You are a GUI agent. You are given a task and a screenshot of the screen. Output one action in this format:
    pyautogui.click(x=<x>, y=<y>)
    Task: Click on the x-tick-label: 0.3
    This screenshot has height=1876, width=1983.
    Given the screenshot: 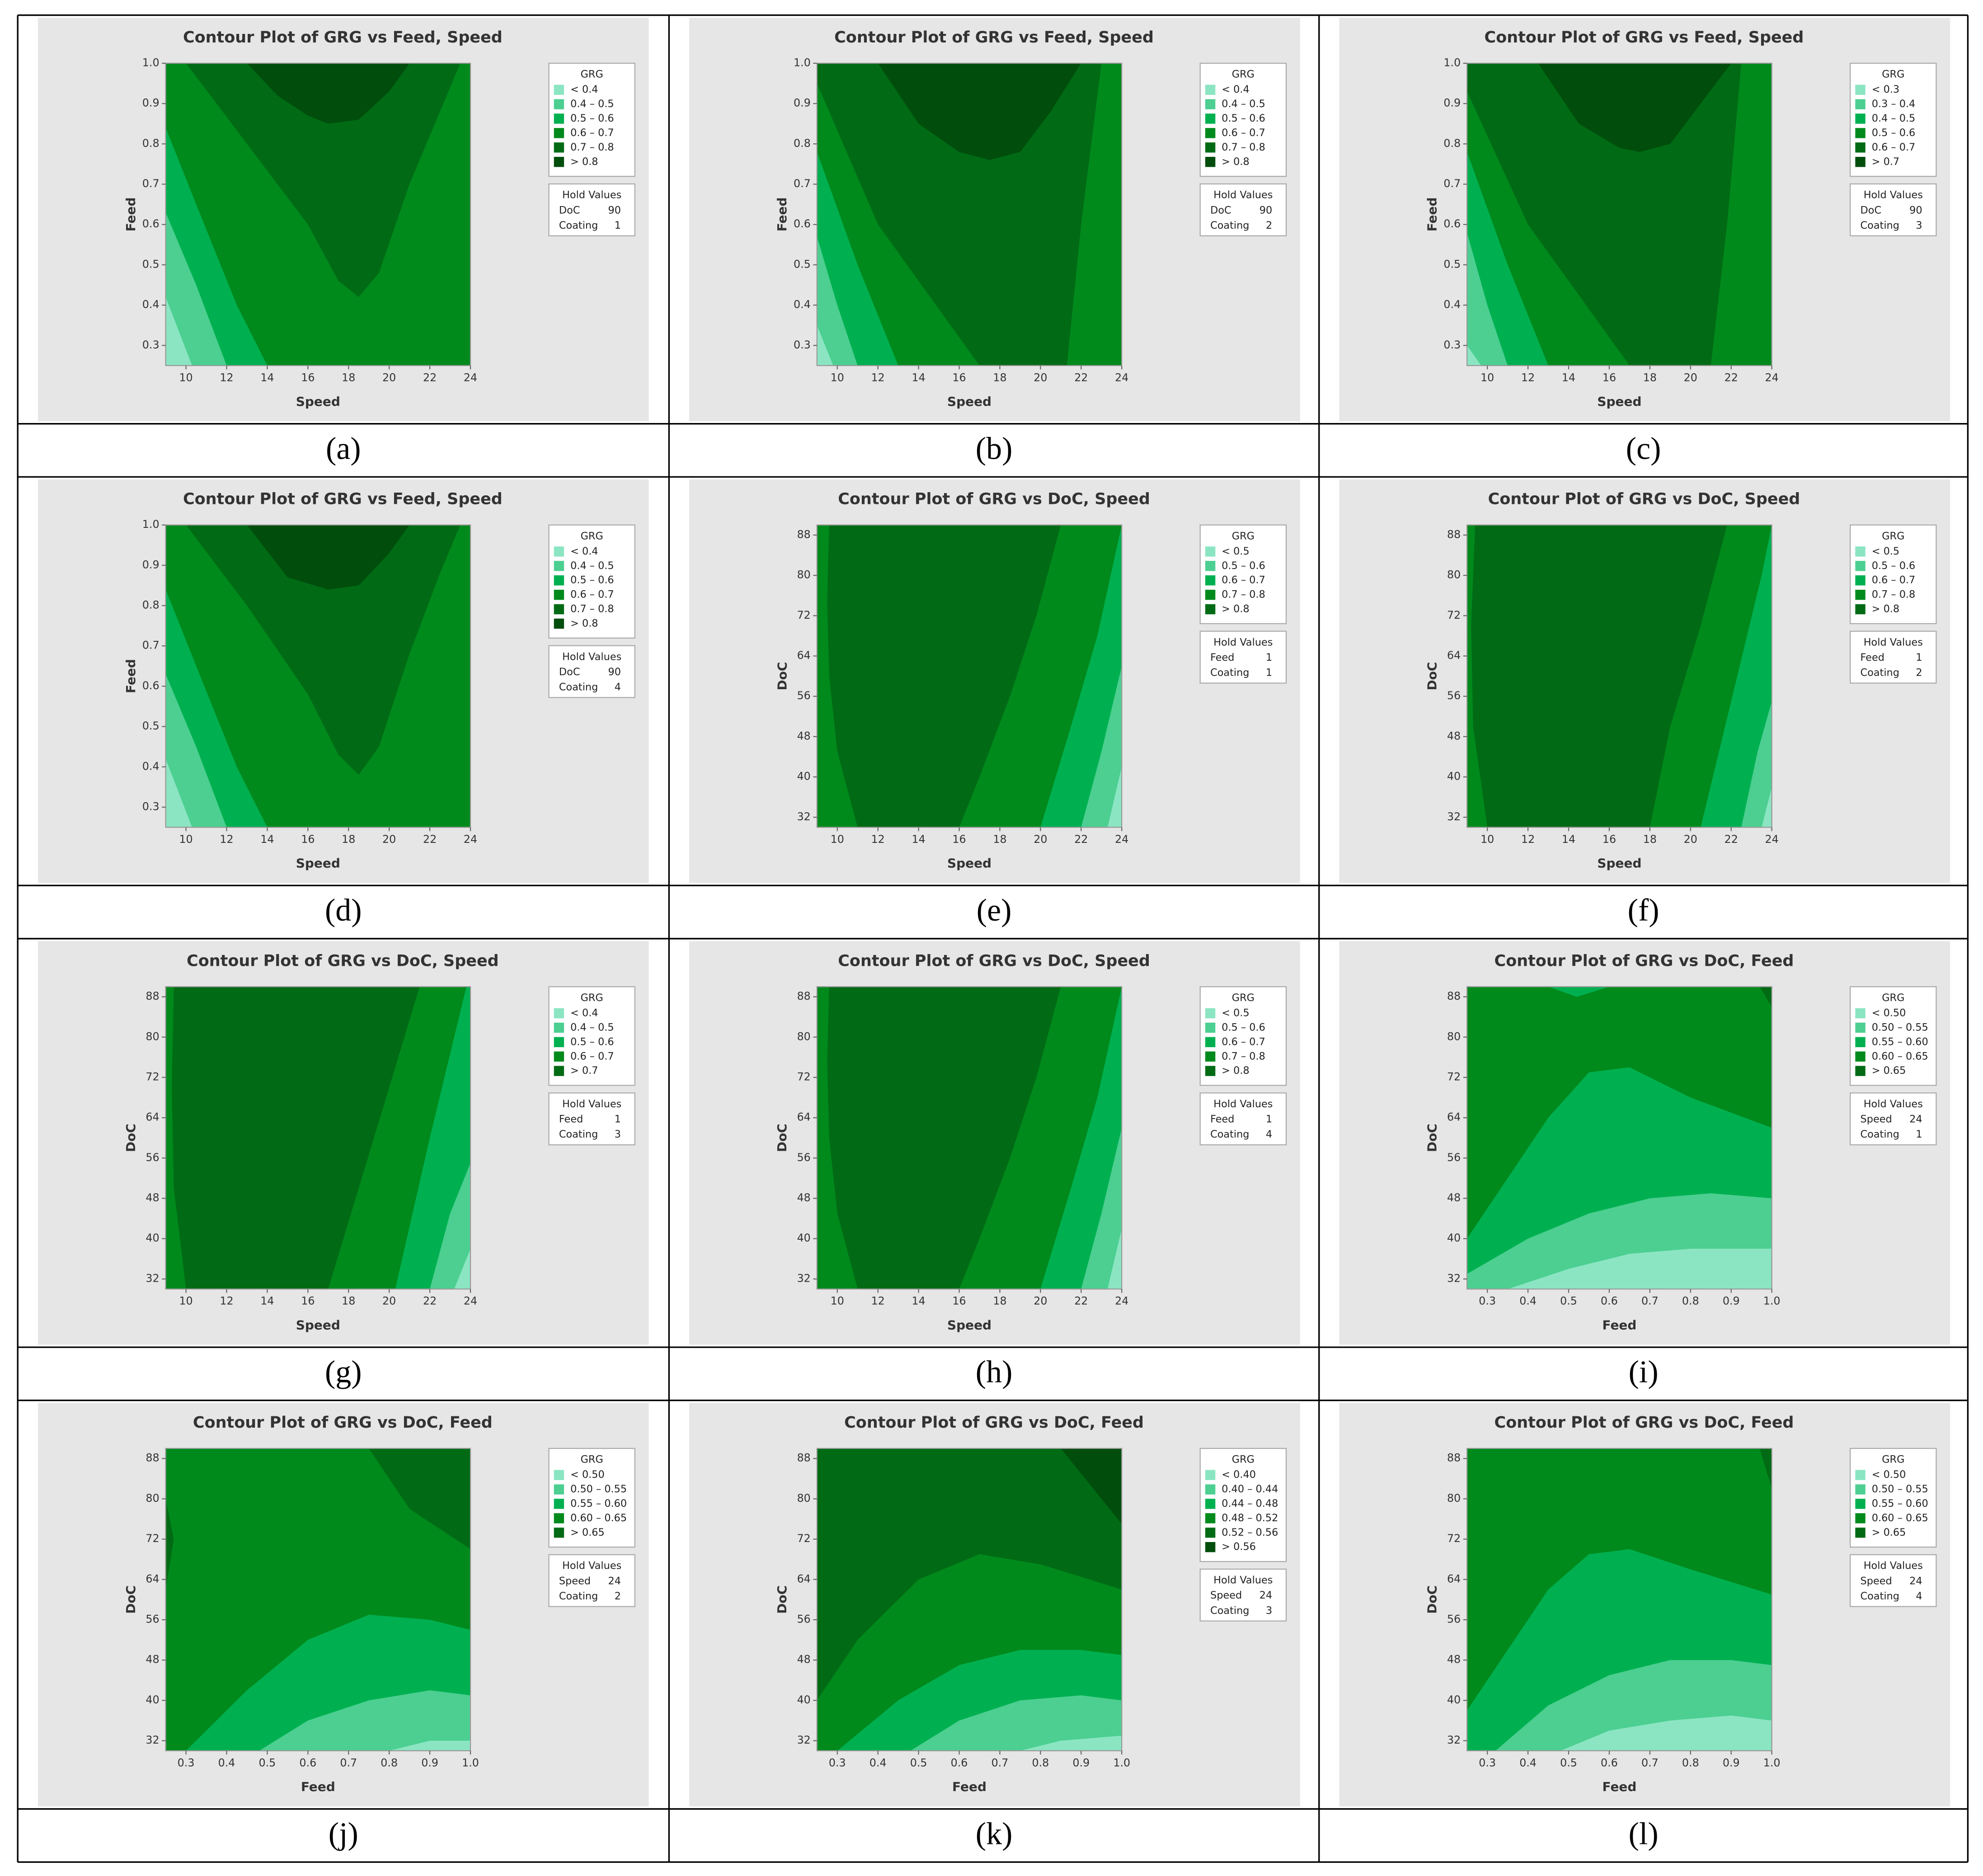 What is the action you would take?
    pyautogui.click(x=1487, y=1301)
    